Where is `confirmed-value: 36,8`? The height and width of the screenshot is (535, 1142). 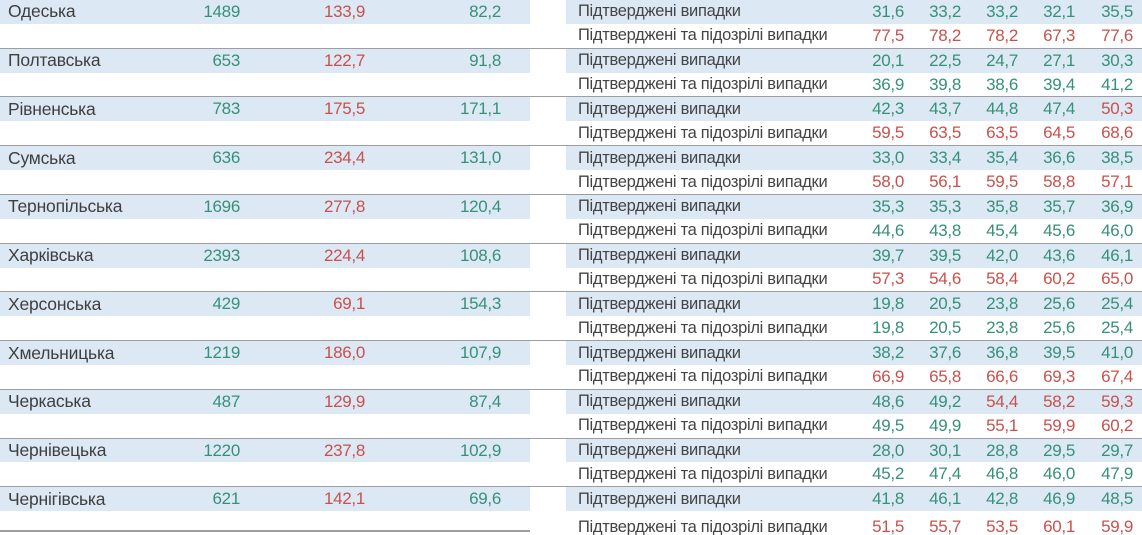
confirmed-value: 36,8 is located at coordinates (1002, 353).